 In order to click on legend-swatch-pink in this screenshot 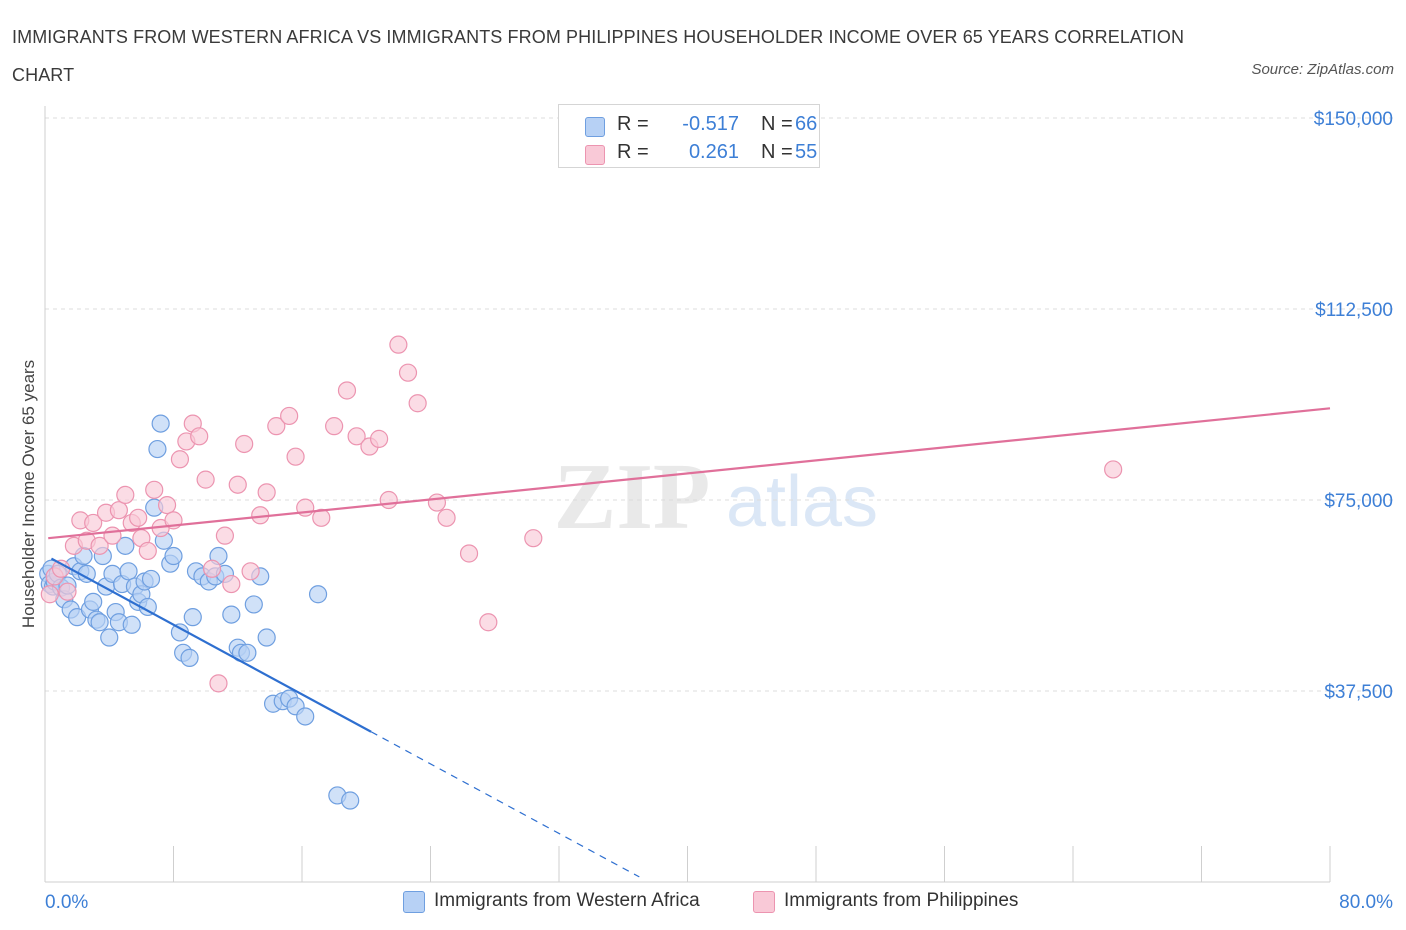, I will do `click(595, 155)`.